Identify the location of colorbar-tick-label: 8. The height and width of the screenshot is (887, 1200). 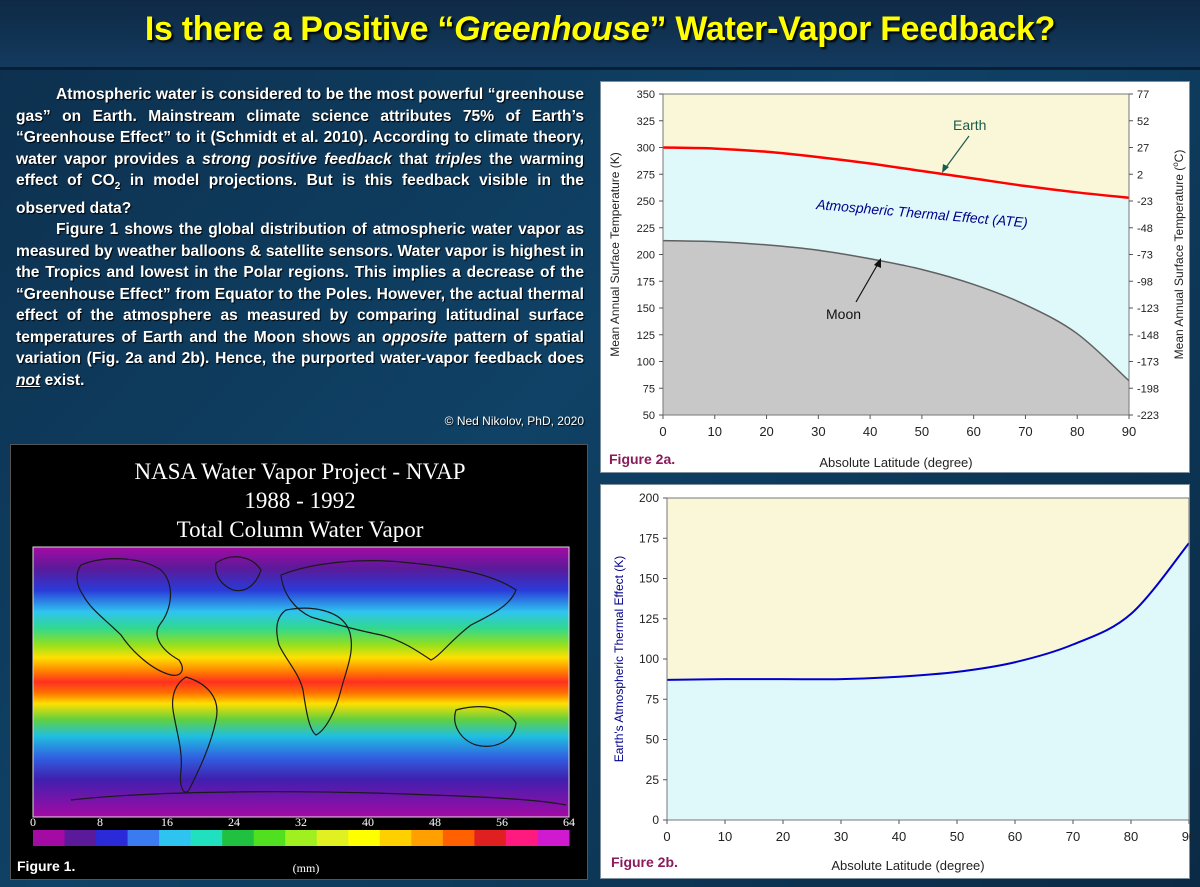
(100, 822).